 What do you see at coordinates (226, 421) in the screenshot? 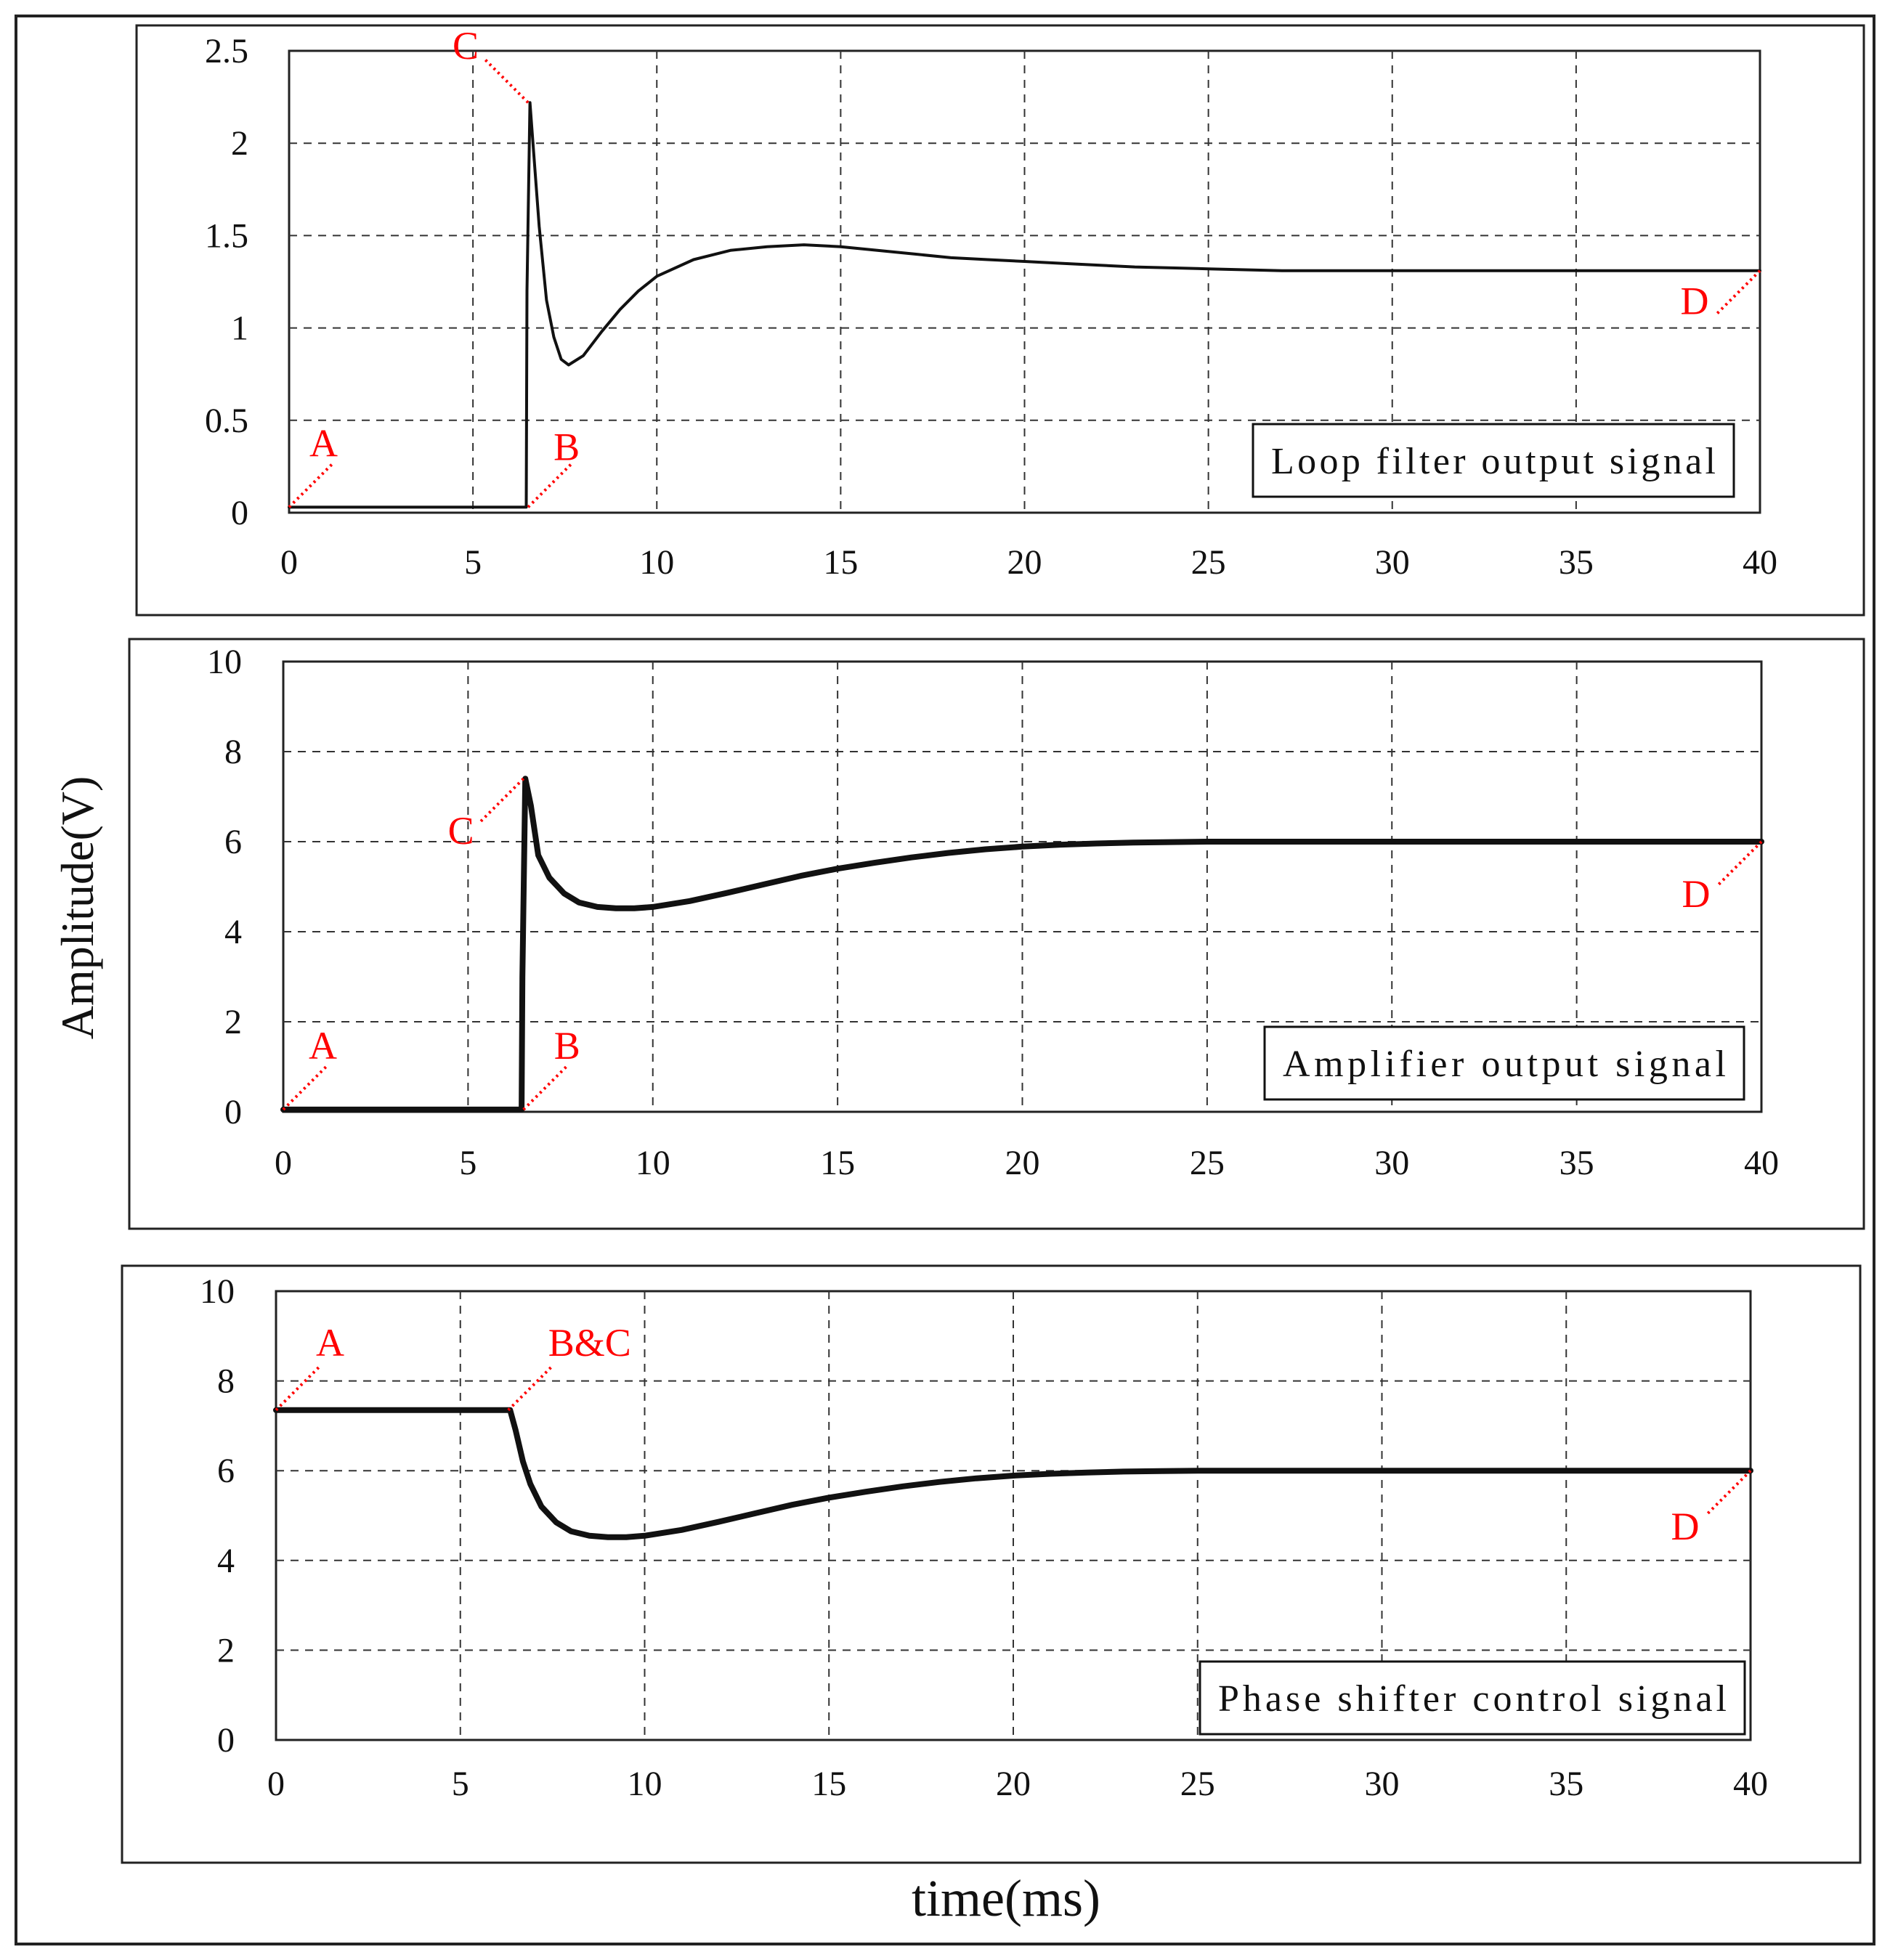
I see `y-tick-label: 0.5` at bounding box center [226, 421].